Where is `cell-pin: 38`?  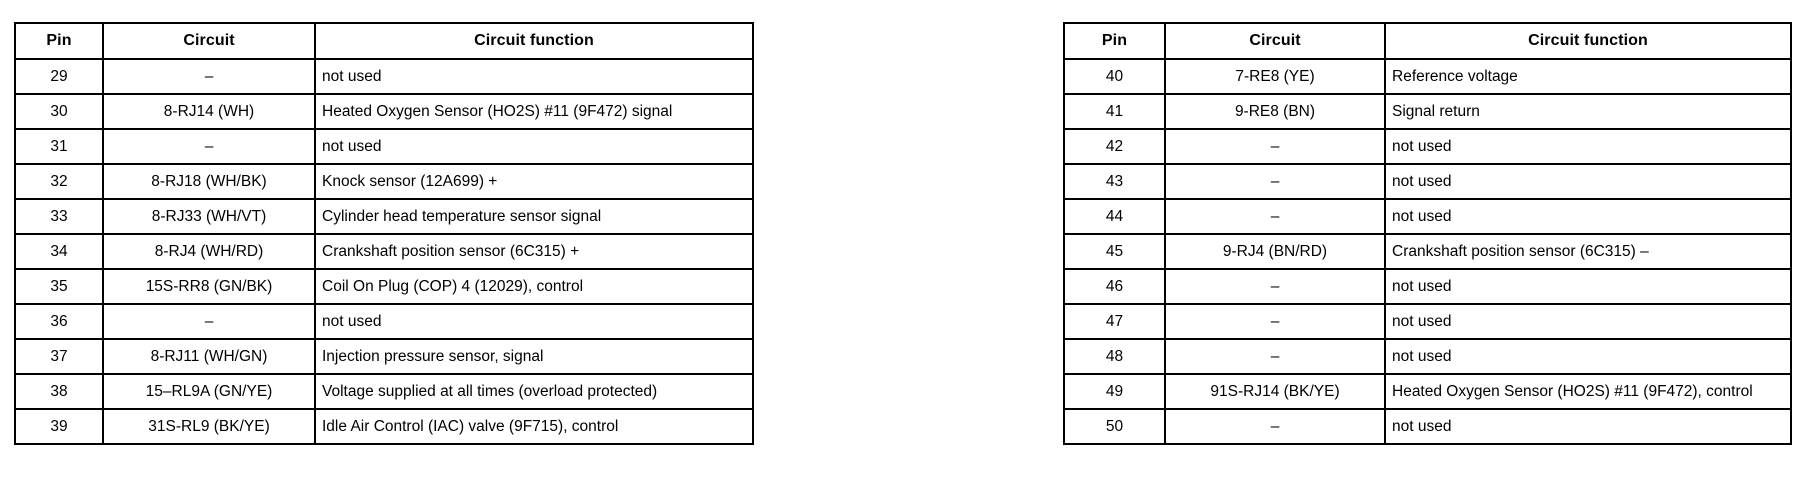 cell-pin: 38 is located at coordinates (59, 391).